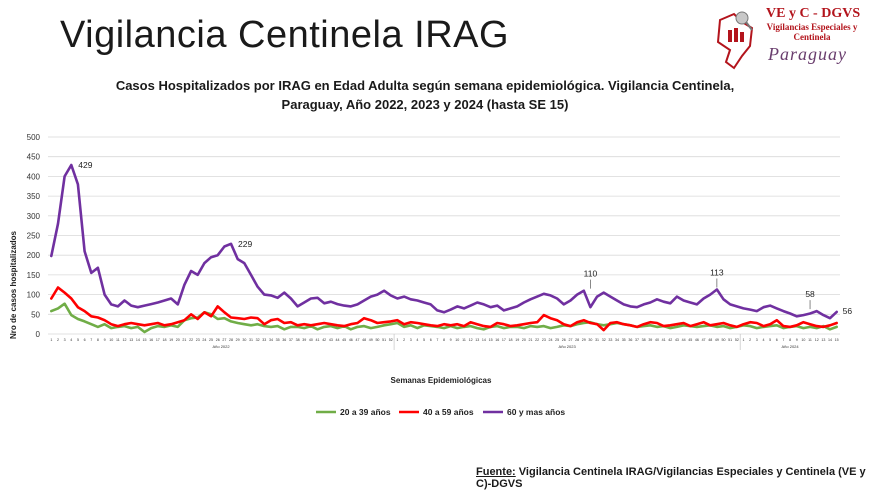 This screenshot has height=491, width=870. I want to click on chart-legend: 20 a 39 años 40 a 59 años 60 y mas años, so click(440, 412).